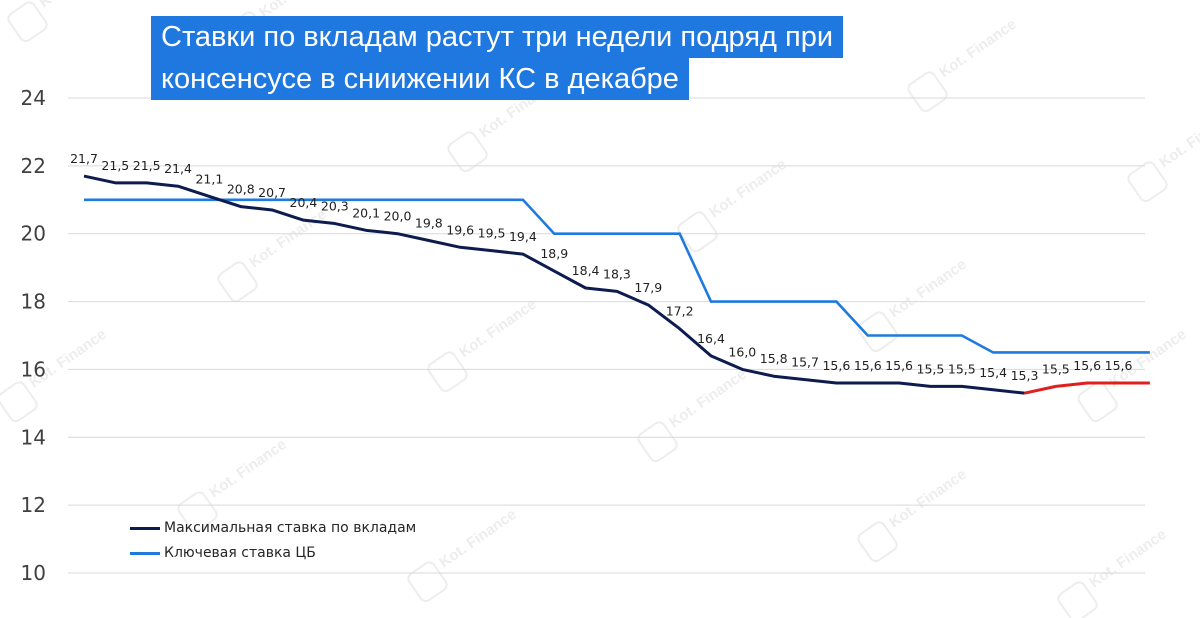  I want to click on data-label: 19,4, so click(523, 236).